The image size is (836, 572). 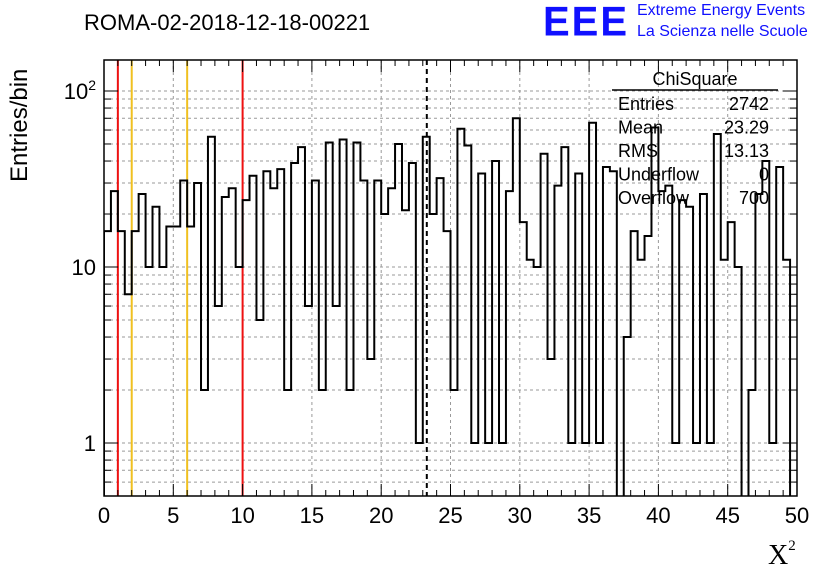 I want to click on x-tick-label: 15, so click(x=312, y=515).